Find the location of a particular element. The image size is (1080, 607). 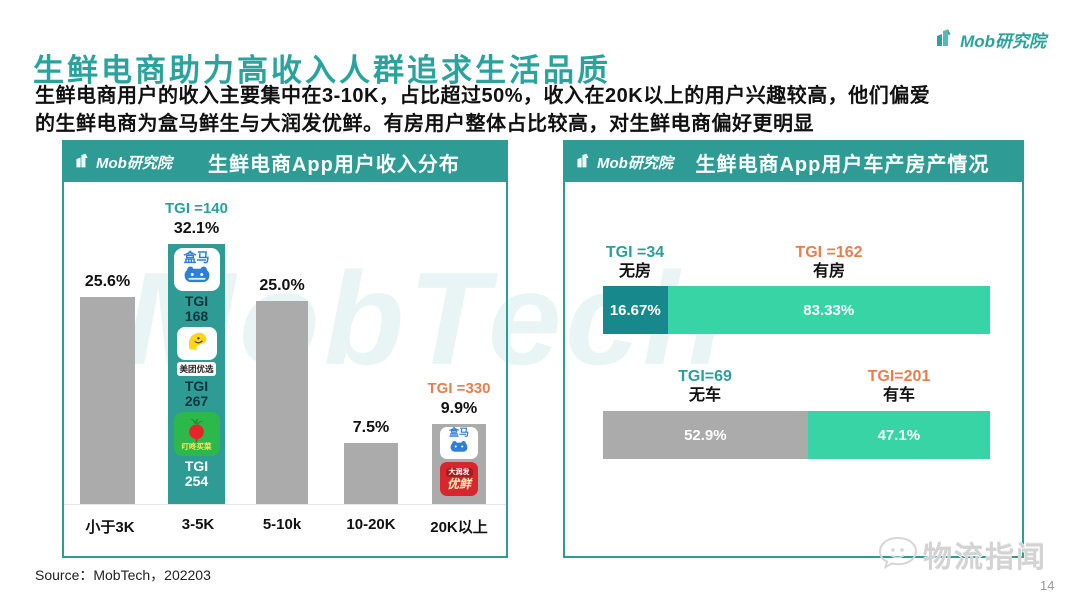

rtmart-youxian-app-icon: 大润发 优鲜 is located at coordinates (459, 479).